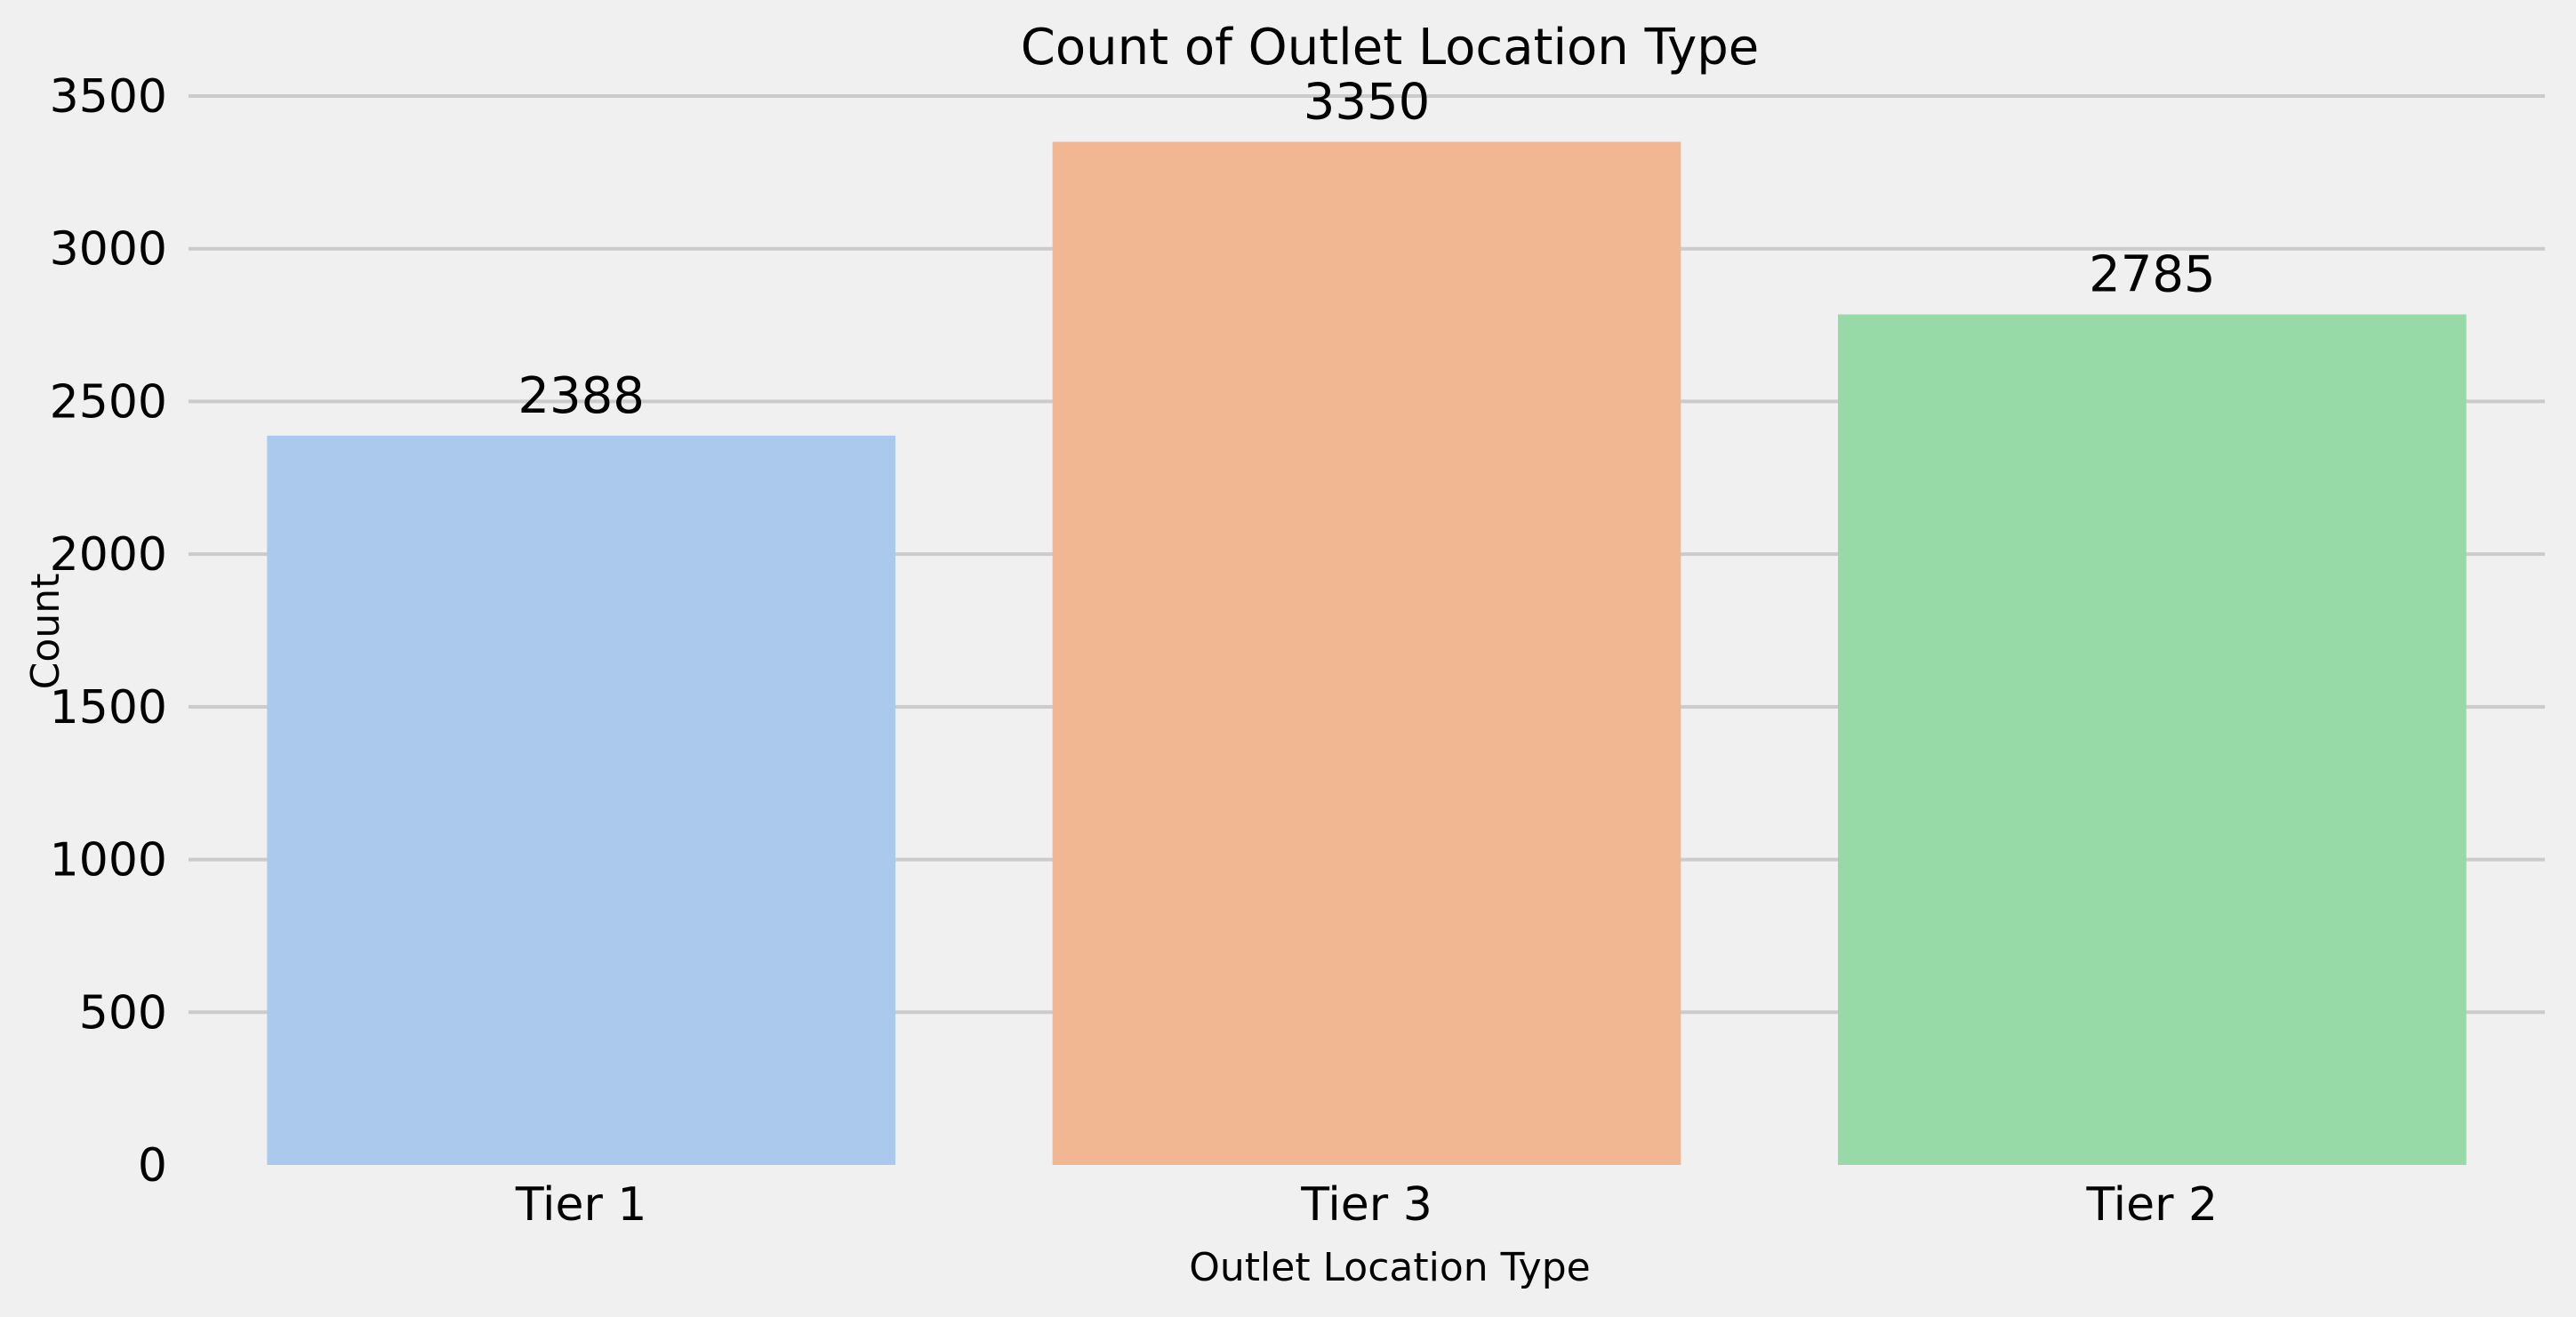 The image size is (2576, 1317). Describe the element at coordinates (152, 1166) in the screenshot. I see `y-tick-label: 0` at that location.